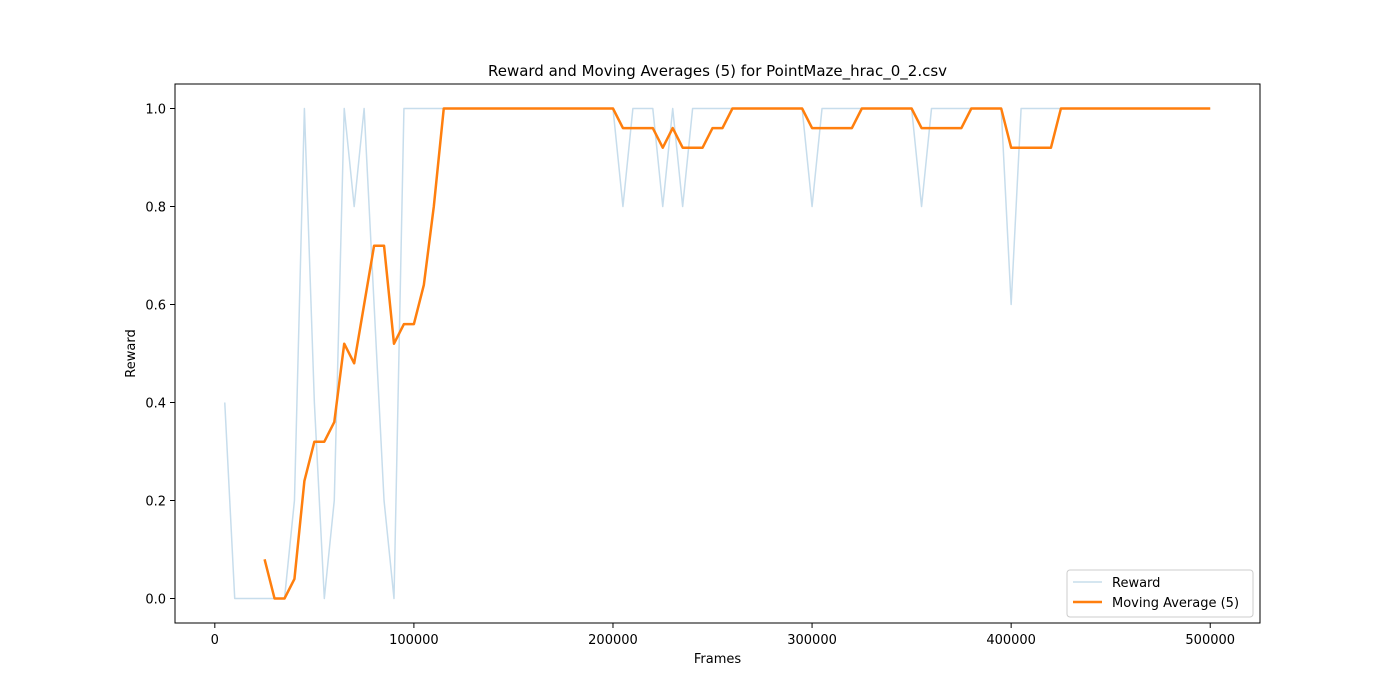 Image resolution: width=1400 pixels, height=700 pixels. Describe the element at coordinates (613, 640) in the screenshot. I see `x-tick-label: 200000` at that location.